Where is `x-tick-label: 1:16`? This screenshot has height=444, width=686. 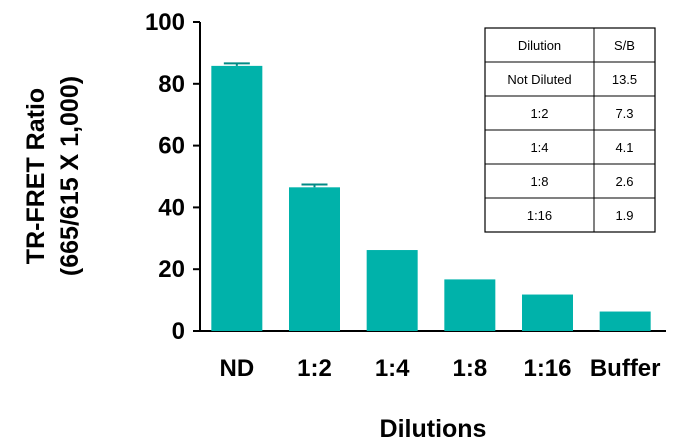
x-tick-label: 1:16 is located at coordinates (547, 368).